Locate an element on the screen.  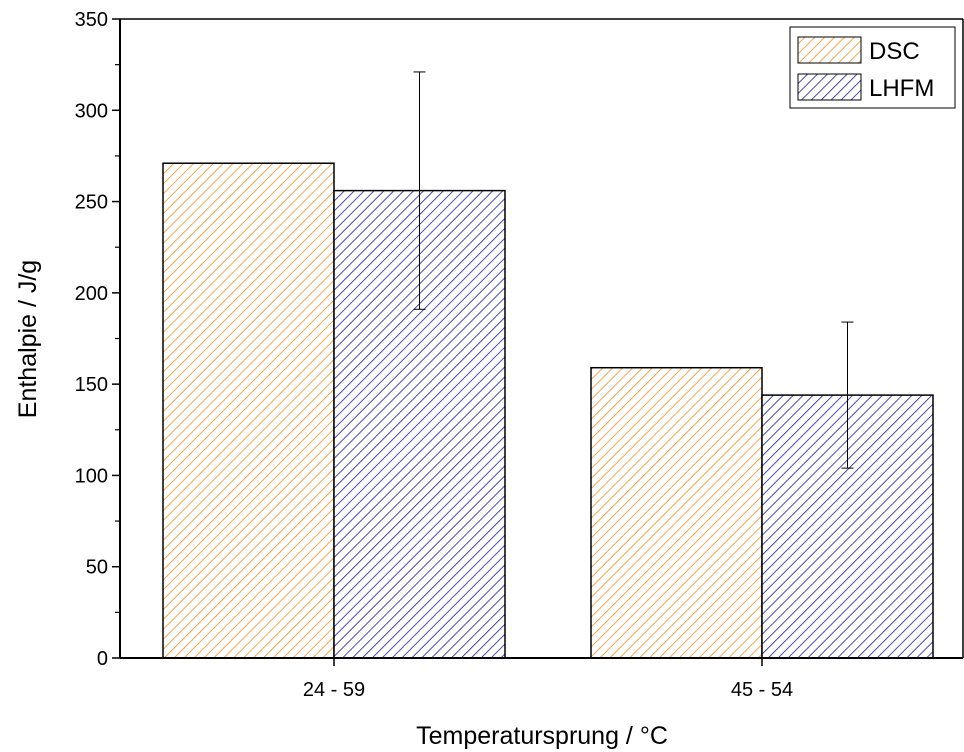
y-tick-label: 150 is located at coordinates (91, 385).